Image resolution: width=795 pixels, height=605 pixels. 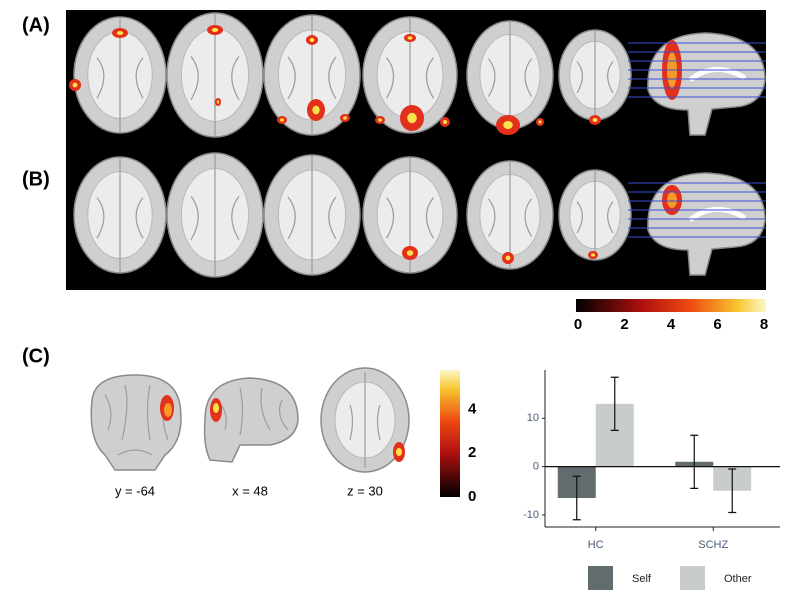 What do you see at coordinates (596, 545) in the screenshot?
I see `x-tick-label: HC` at bounding box center [596, 545].